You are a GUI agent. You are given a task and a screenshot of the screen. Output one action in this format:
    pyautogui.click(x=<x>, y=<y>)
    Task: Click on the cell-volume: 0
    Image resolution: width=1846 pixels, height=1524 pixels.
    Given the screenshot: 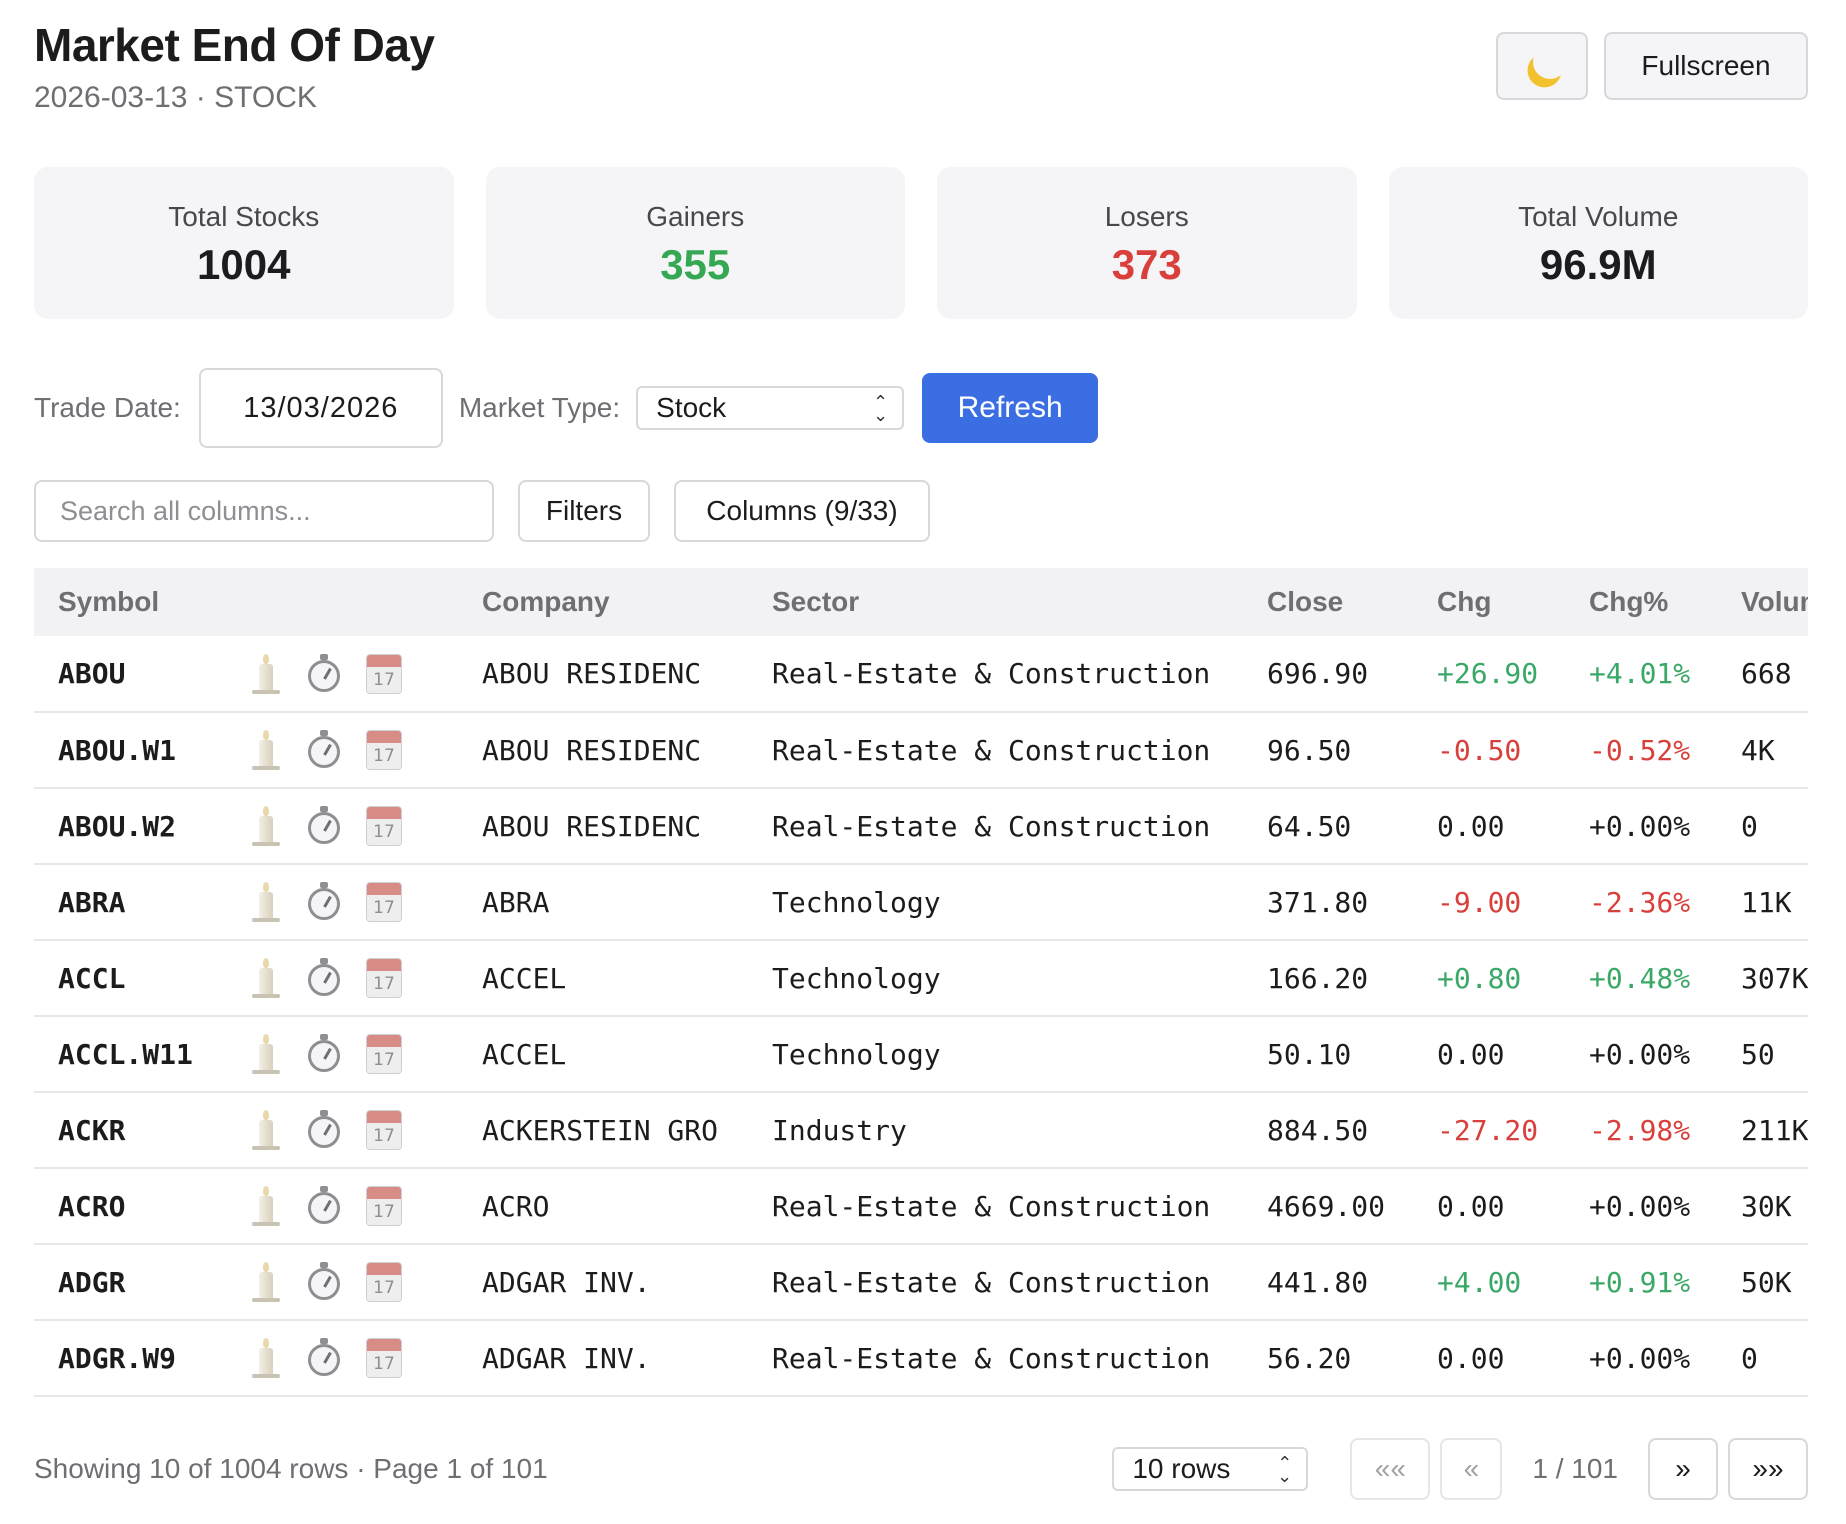 What is the action you would take?
    pyautogui.click(x=1762, y=1358)
    